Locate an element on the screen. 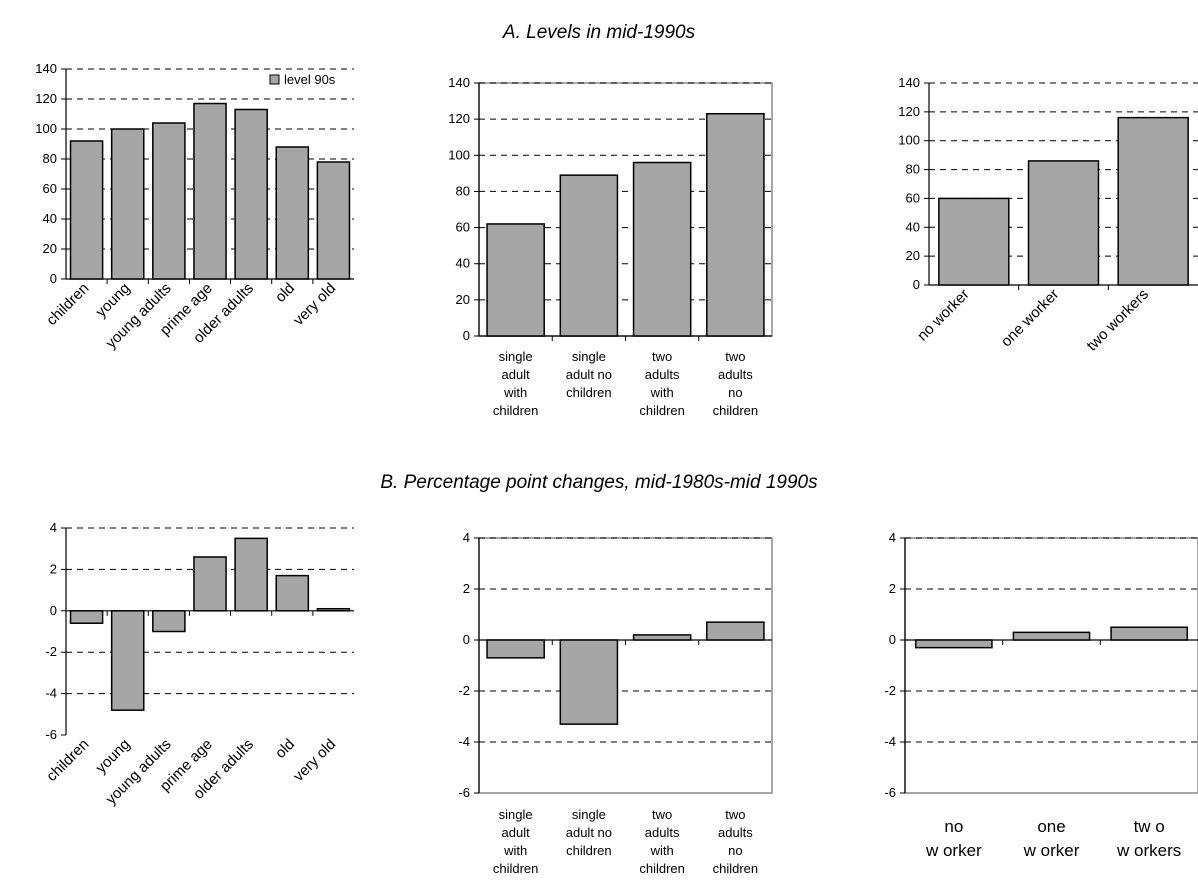 The width and height of the screenshot is (1198, 886). legend-label: level 90s is located at coordinates (310, 79).